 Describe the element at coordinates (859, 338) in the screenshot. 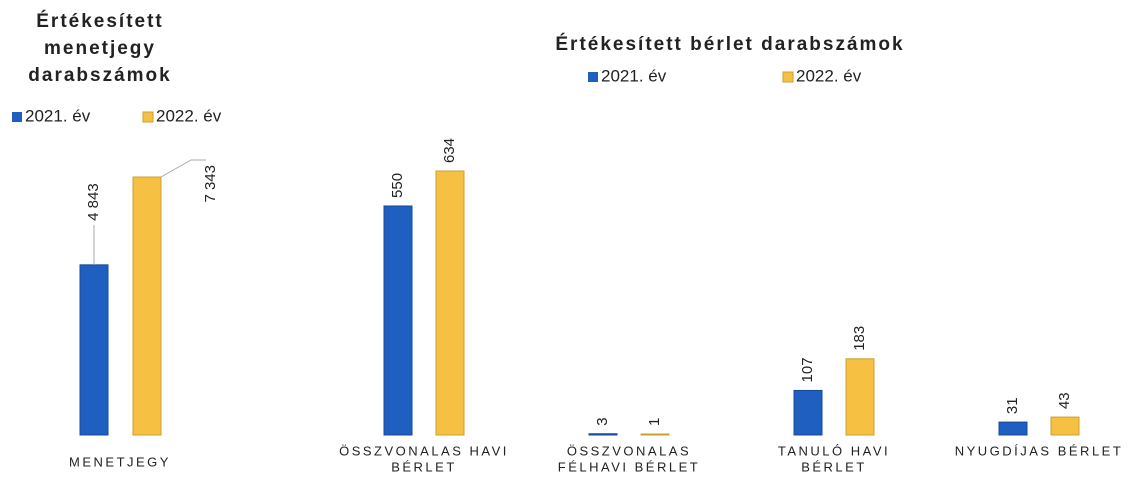

I see `data-label: 183` at that location.